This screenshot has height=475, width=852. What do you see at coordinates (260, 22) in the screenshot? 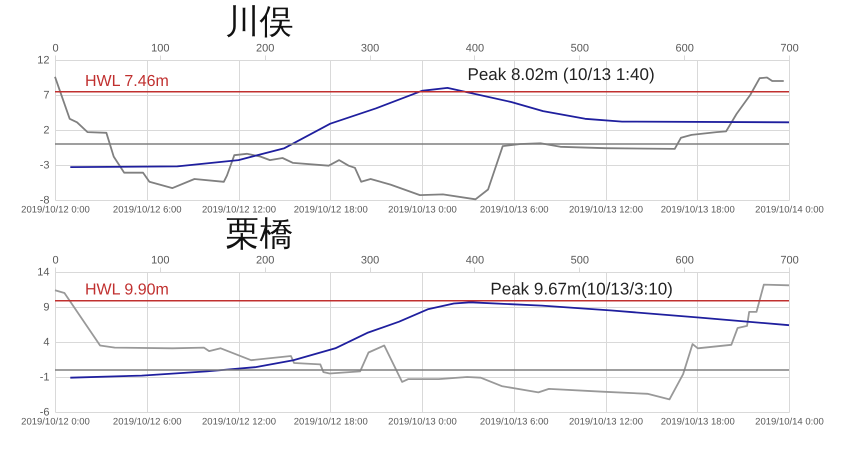
I see `chart-title: 川俣` at bounding box center [260, 22].